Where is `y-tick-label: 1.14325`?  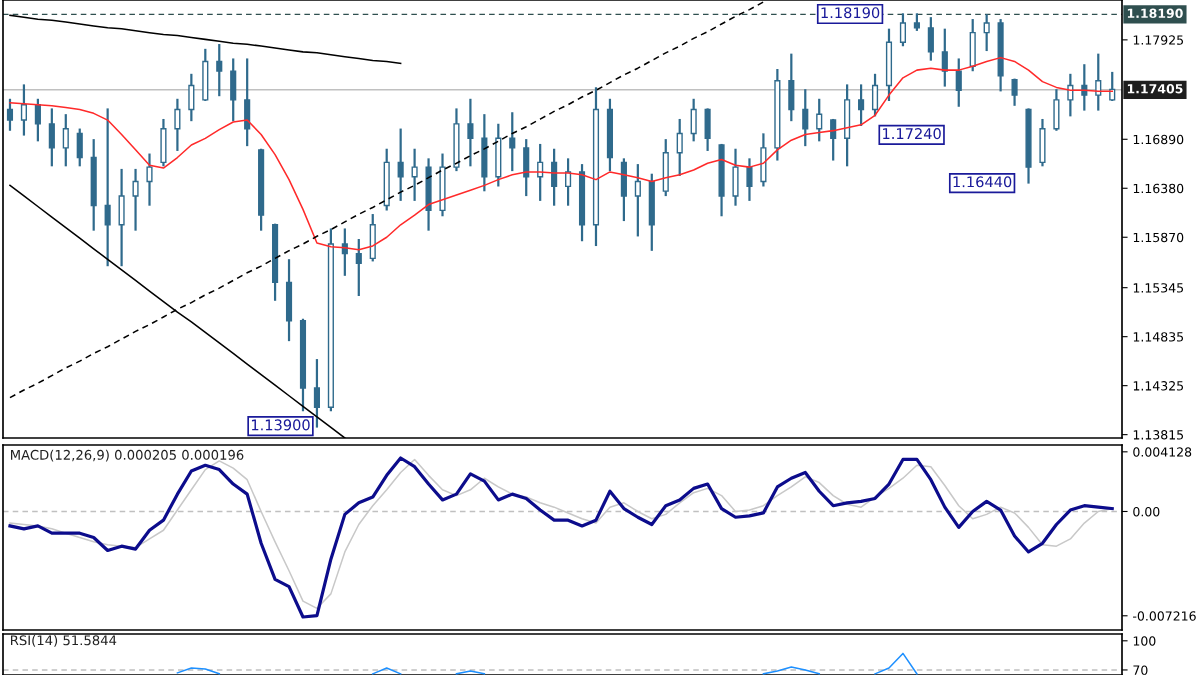 y-tick-label: 1.14325 is located at coordinates (1158, 386).